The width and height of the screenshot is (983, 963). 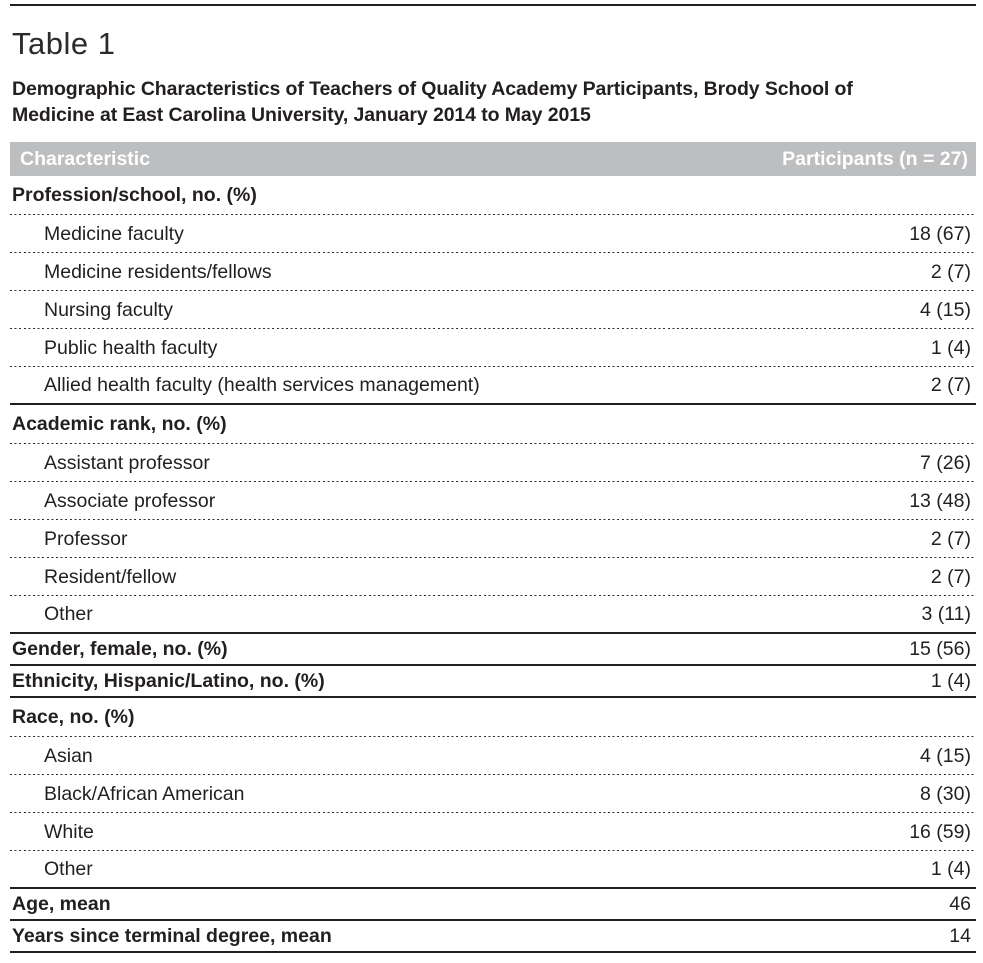 I want to click on table-row: Resident/fellow 2 (7), so click(x=493, y=577).